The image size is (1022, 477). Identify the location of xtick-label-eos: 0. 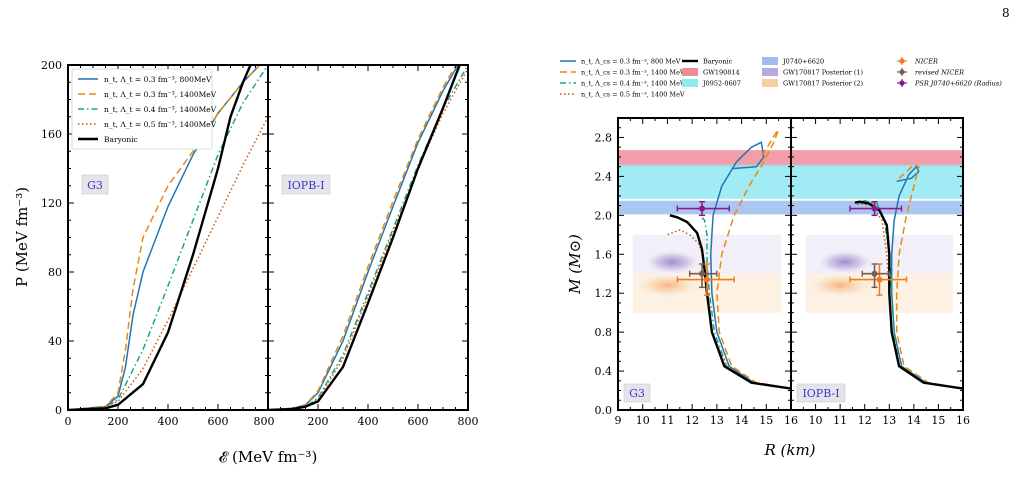
(68, 421).